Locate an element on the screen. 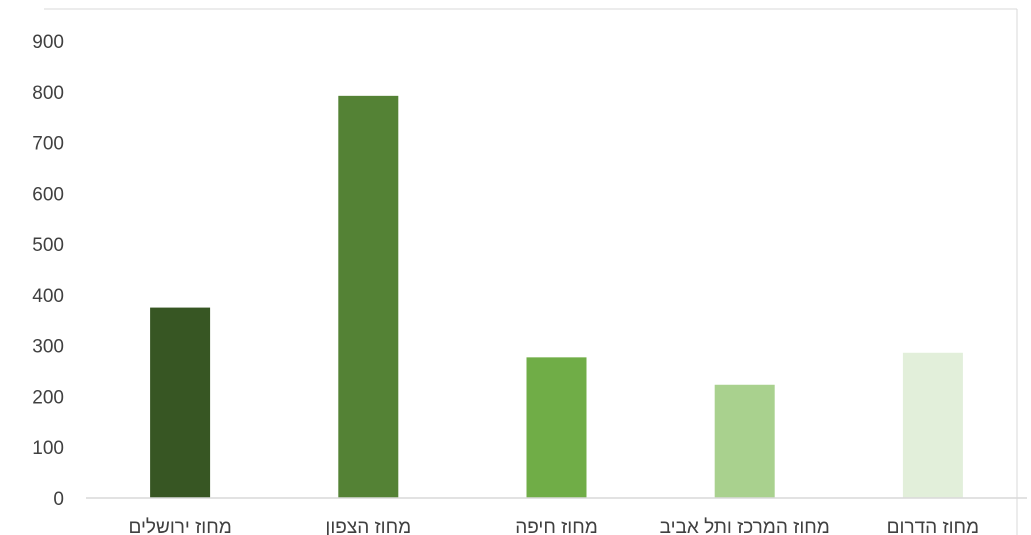 The width and height of the screenshot is (1031, 535). x-category-label-1: מחוז ירושלים is located at coordinates (179, 526).